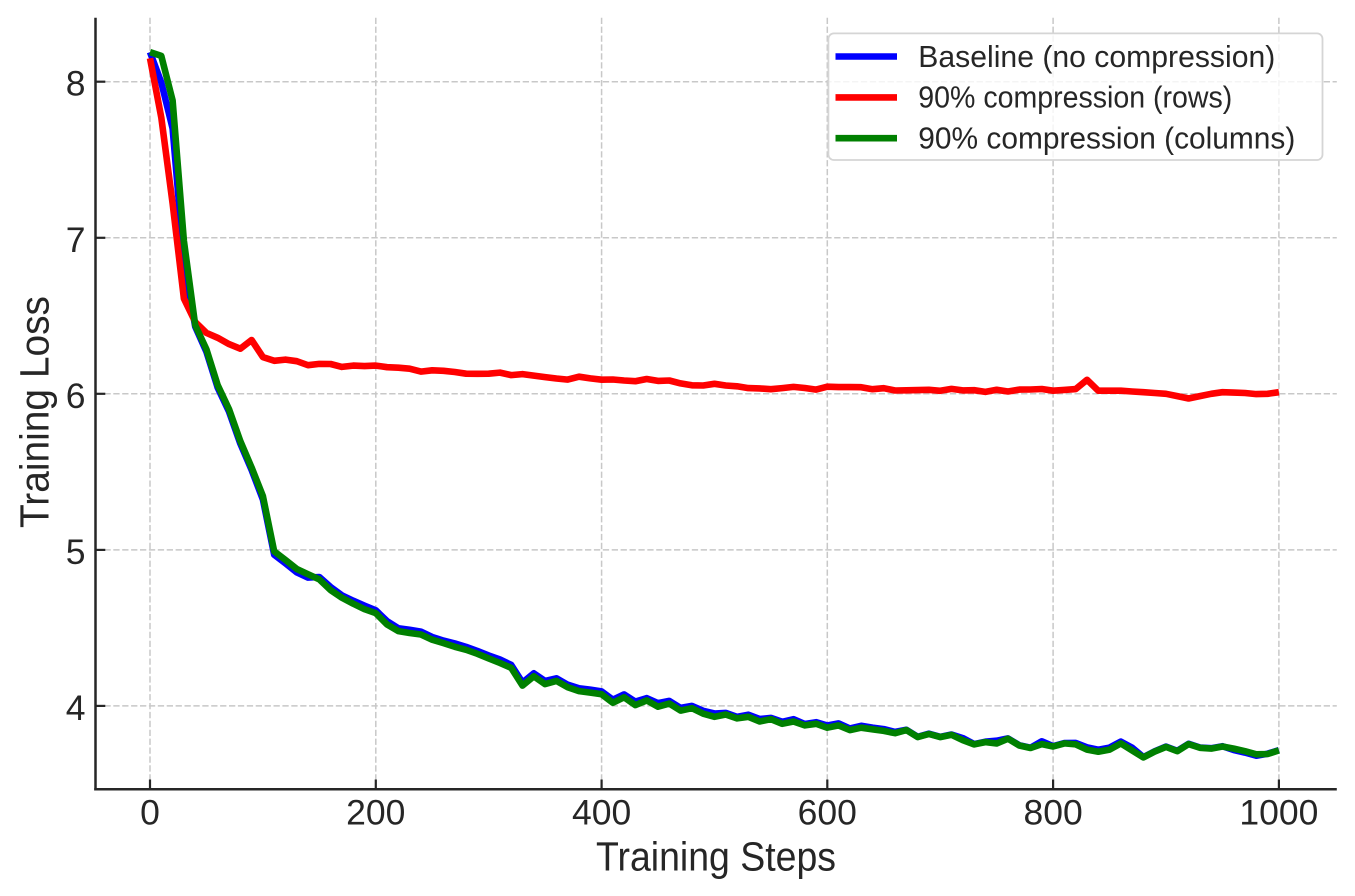  Describe the element at coordinates (76, 240) in the screenshot. I see `svg-text: 7` at that location.